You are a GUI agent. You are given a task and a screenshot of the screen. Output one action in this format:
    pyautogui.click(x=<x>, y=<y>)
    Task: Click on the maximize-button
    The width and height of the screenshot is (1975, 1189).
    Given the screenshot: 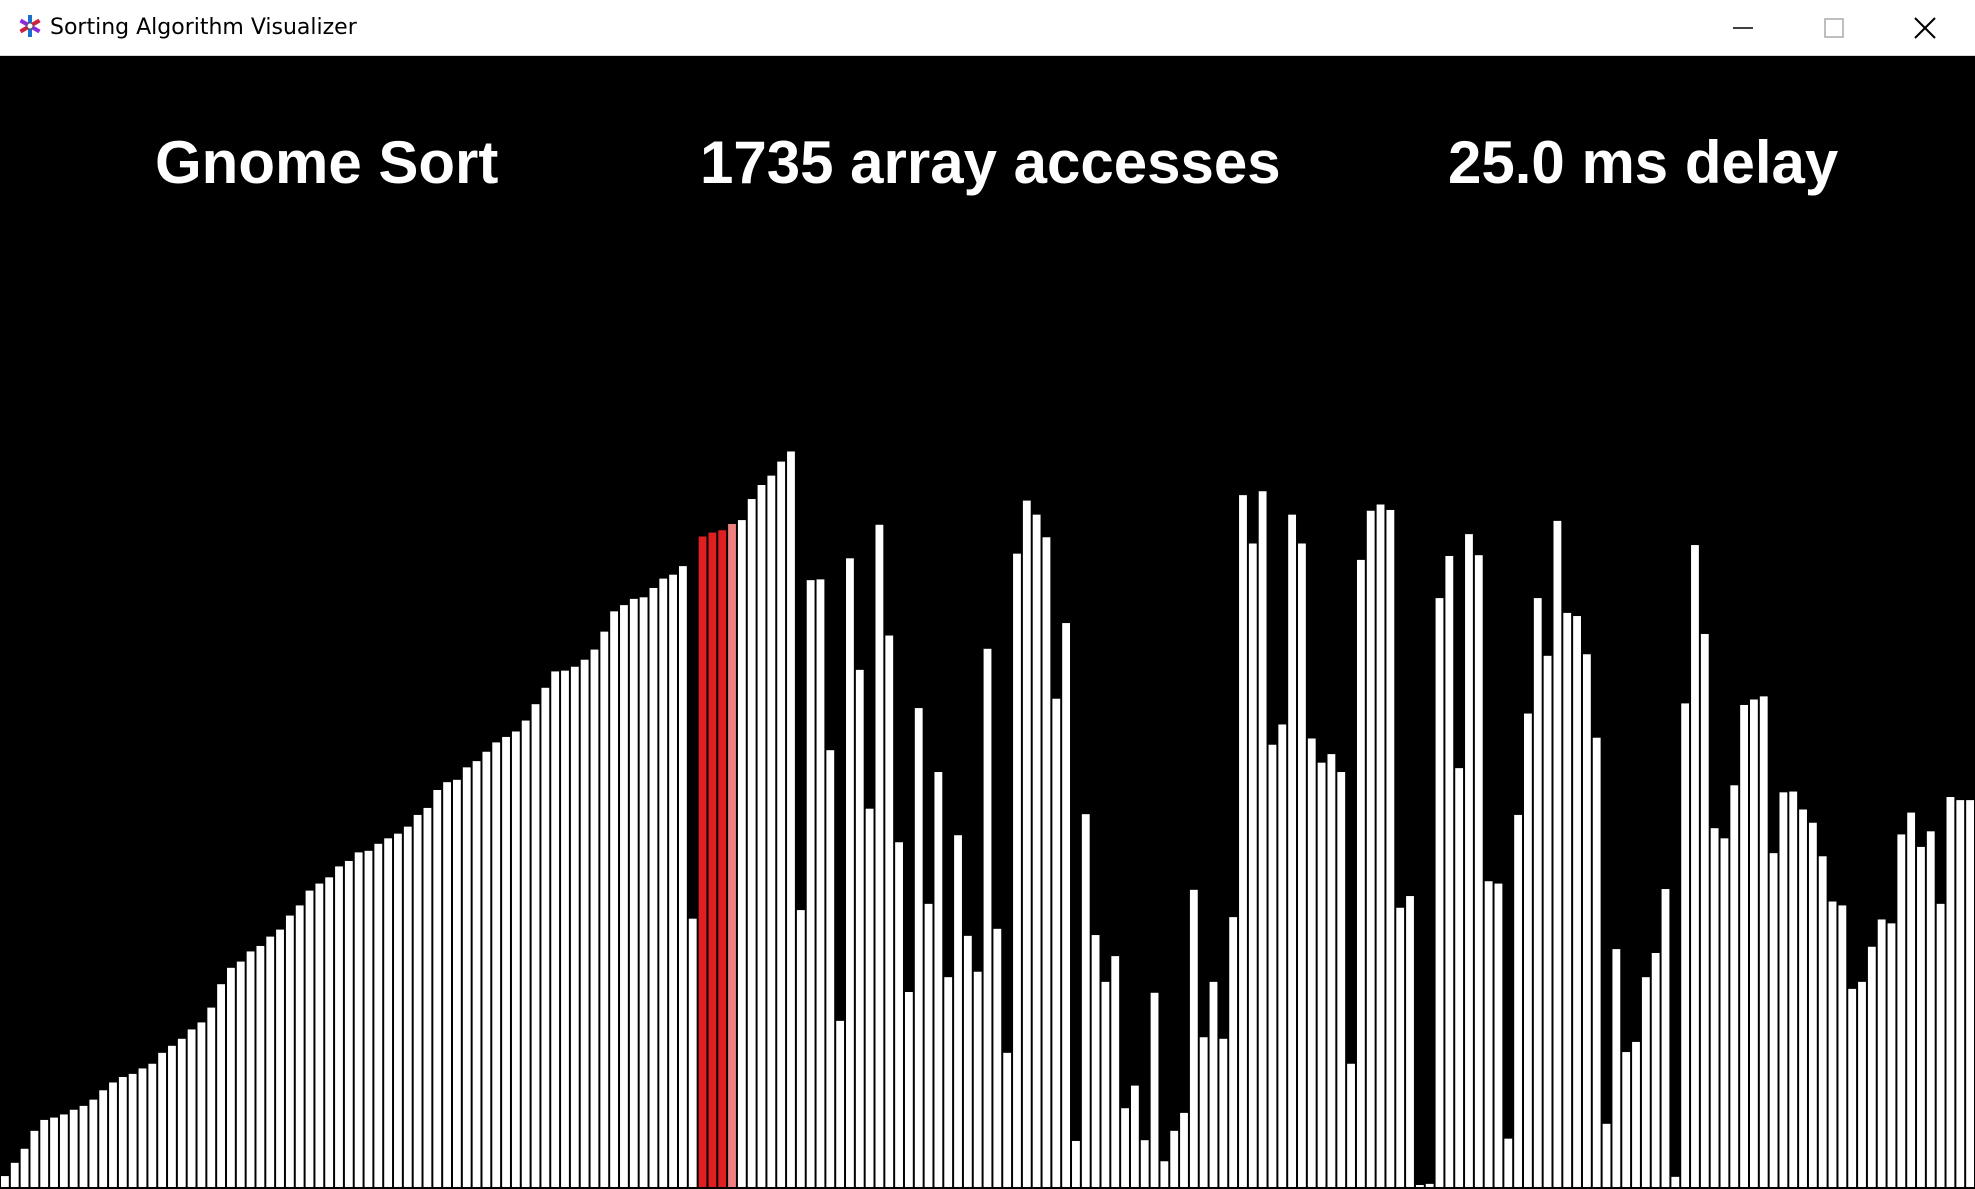 What is the action you would take?
    pyautogui.click(x=1834, y=28)
    